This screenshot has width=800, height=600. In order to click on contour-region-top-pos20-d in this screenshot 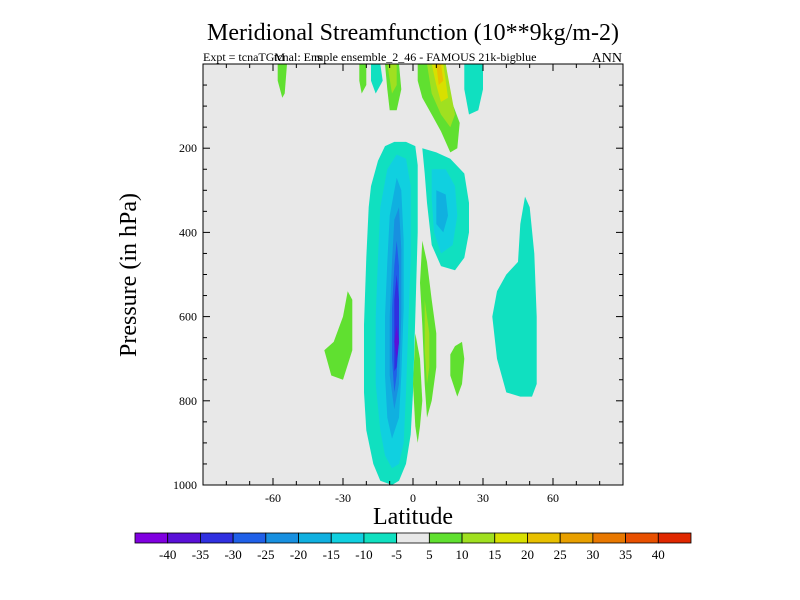, I will do `click(440, 74)`.